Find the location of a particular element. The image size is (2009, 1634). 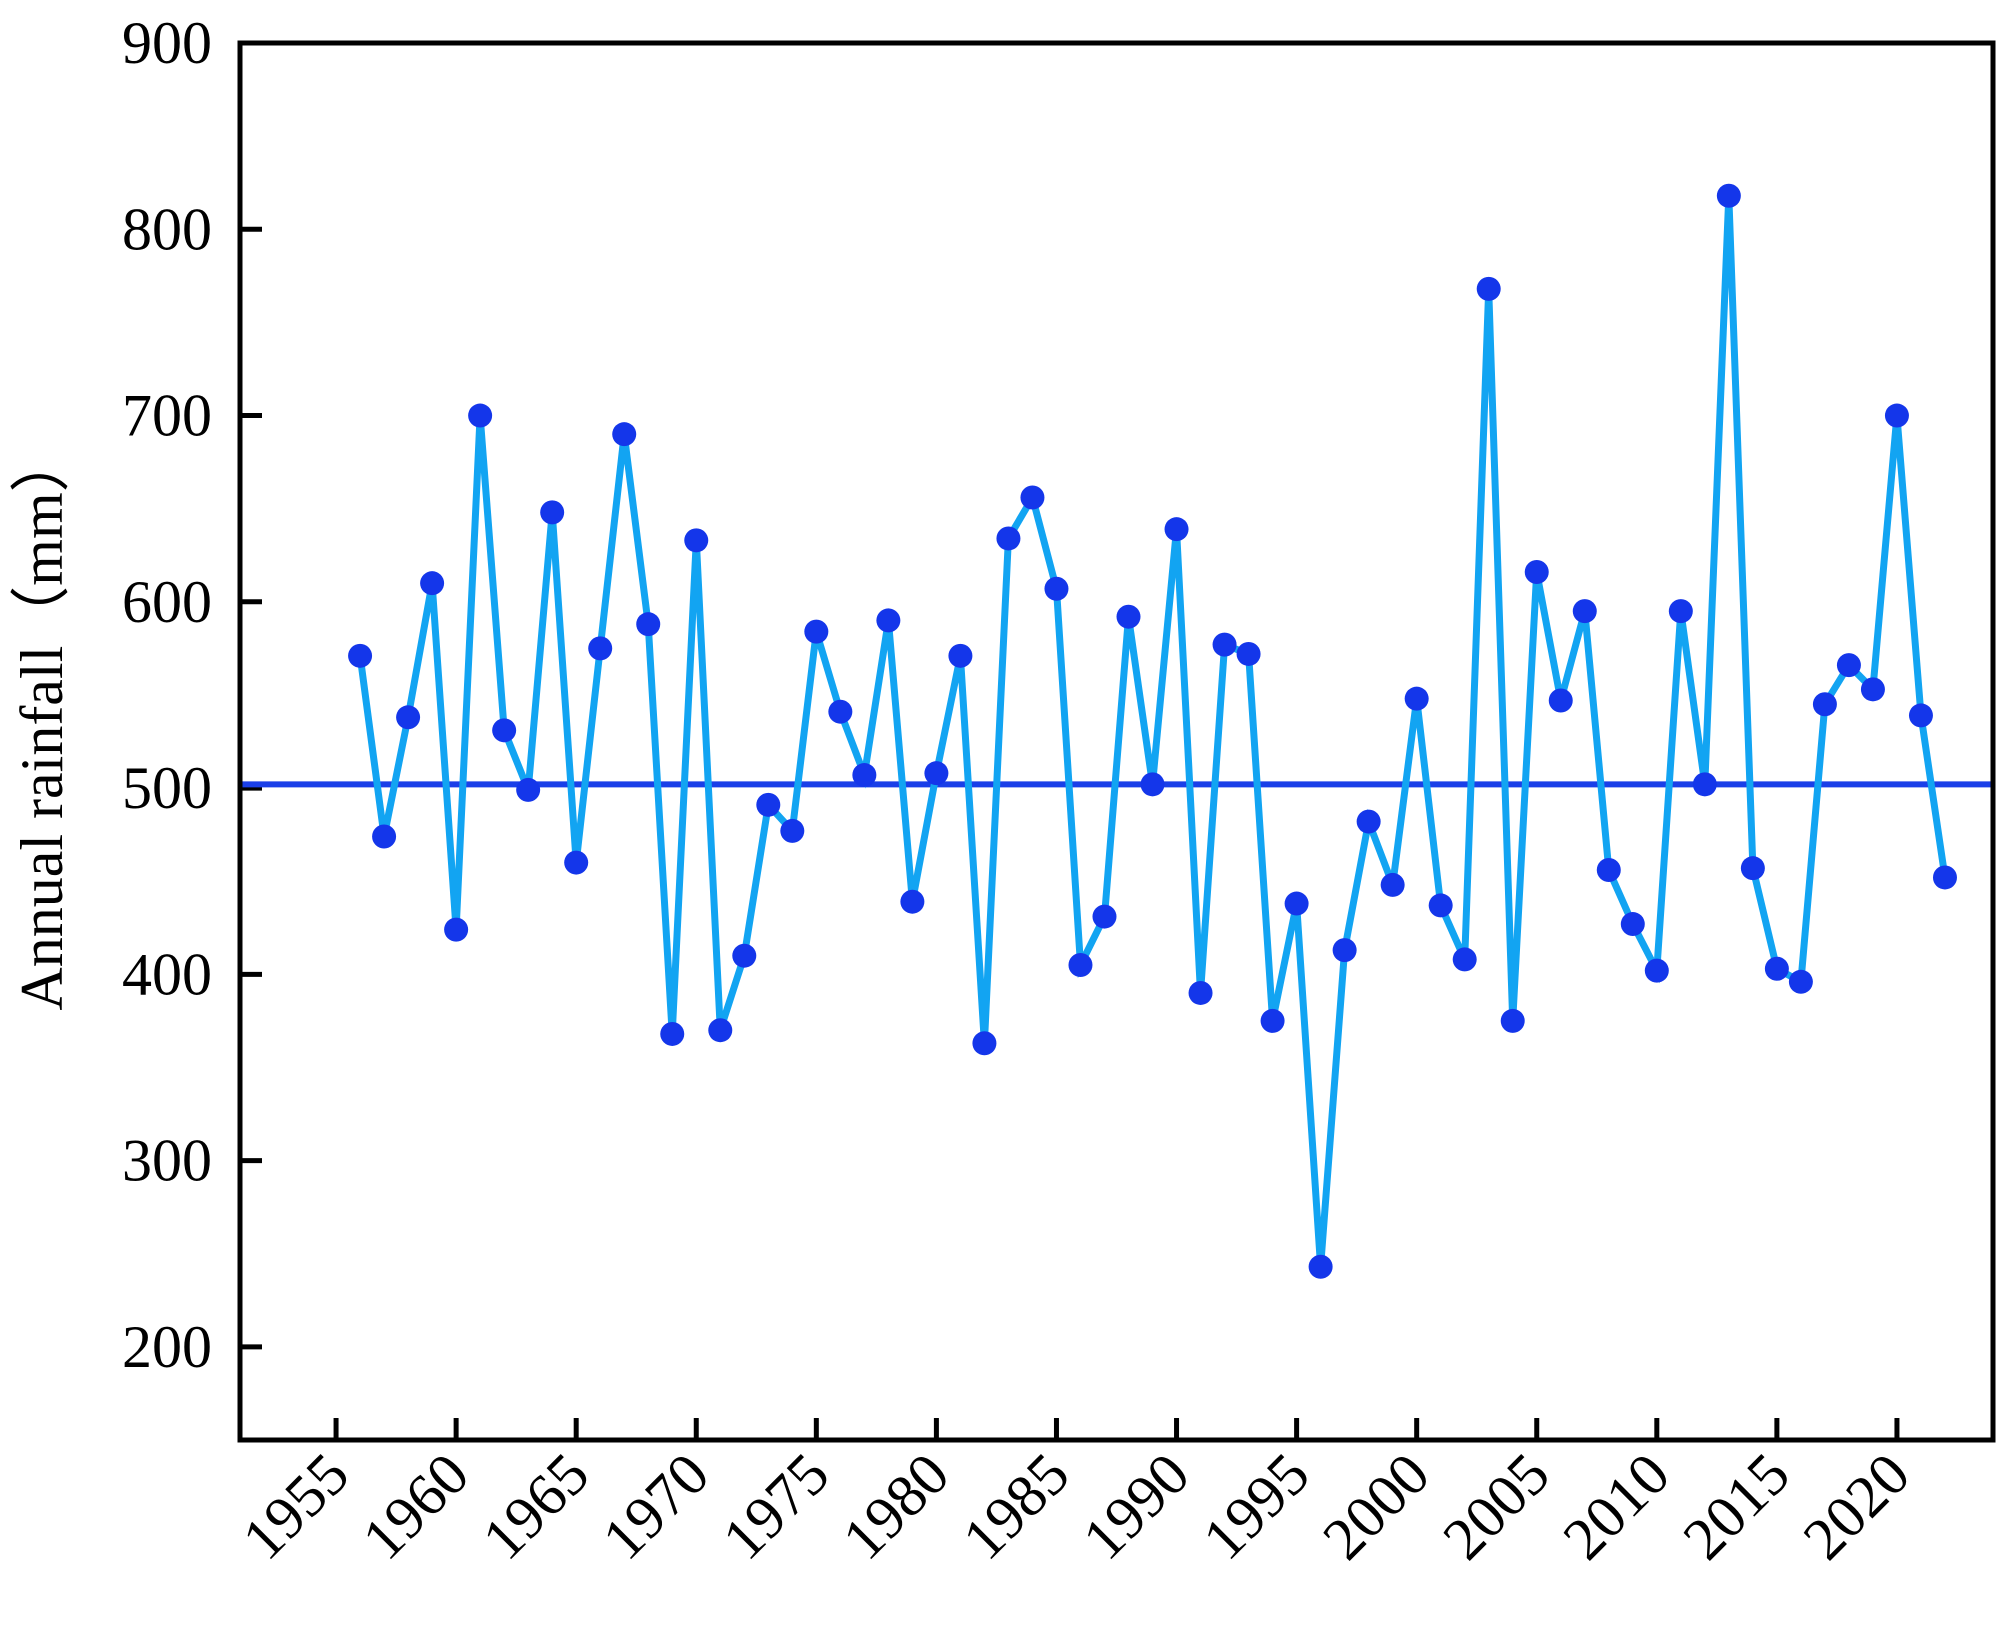

y-axis: 200 300 400 500 600 700 800 900 is located at coordinates (192, 695).